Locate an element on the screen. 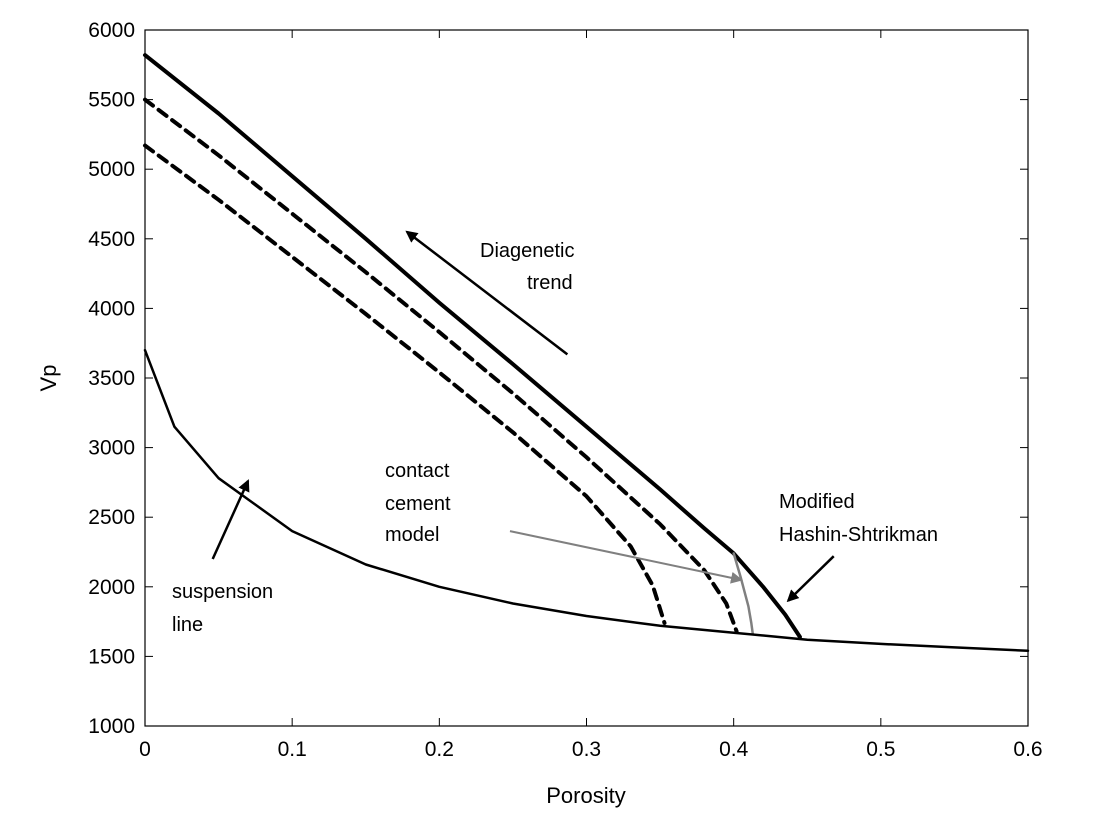  y-tick-label: 2000 is located at coordinates (111, 587).